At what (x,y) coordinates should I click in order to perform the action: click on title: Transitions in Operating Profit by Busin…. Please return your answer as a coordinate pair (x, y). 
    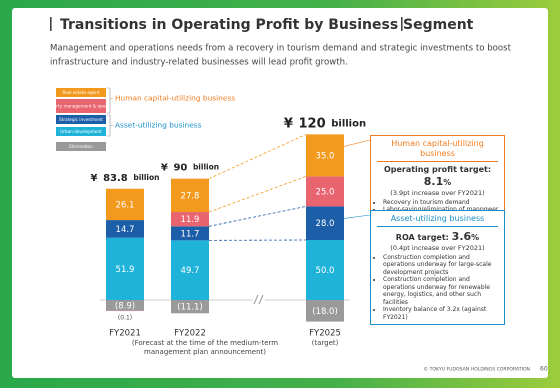
    Looking at the image, I should click on (267, 25).